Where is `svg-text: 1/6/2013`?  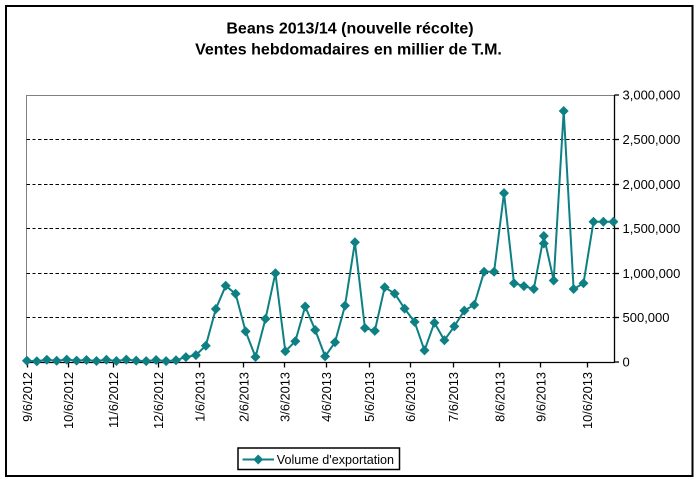 svg-text: 1/6/2013 is located at coordinates (200, 397).